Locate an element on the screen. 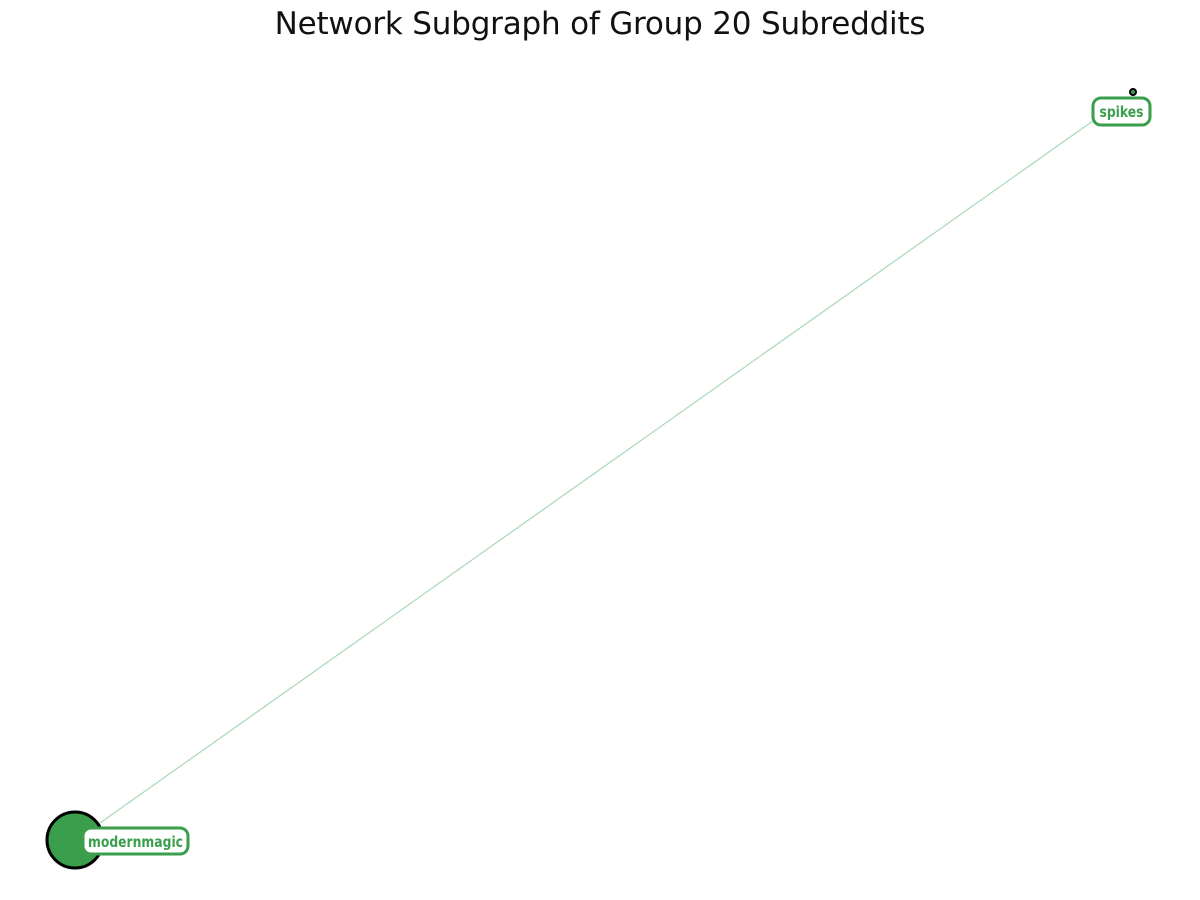 The width and height of the screenshot is (1200, 900). page-title: Network Subgraph of Group 20 Subreddits is located at coordinates (600, 24).